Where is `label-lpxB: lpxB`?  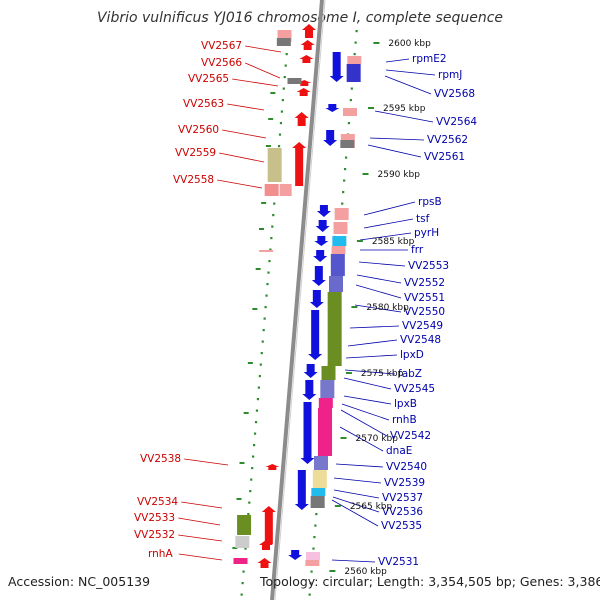 label-lpxB: lpxB is located at coordinates (405, 404).